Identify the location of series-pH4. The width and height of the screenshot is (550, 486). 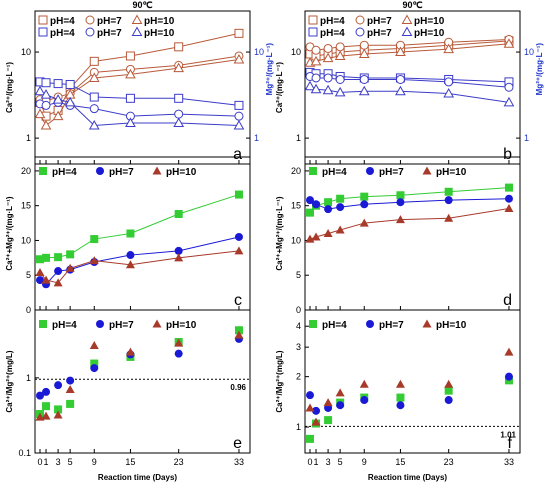
(139, 227).